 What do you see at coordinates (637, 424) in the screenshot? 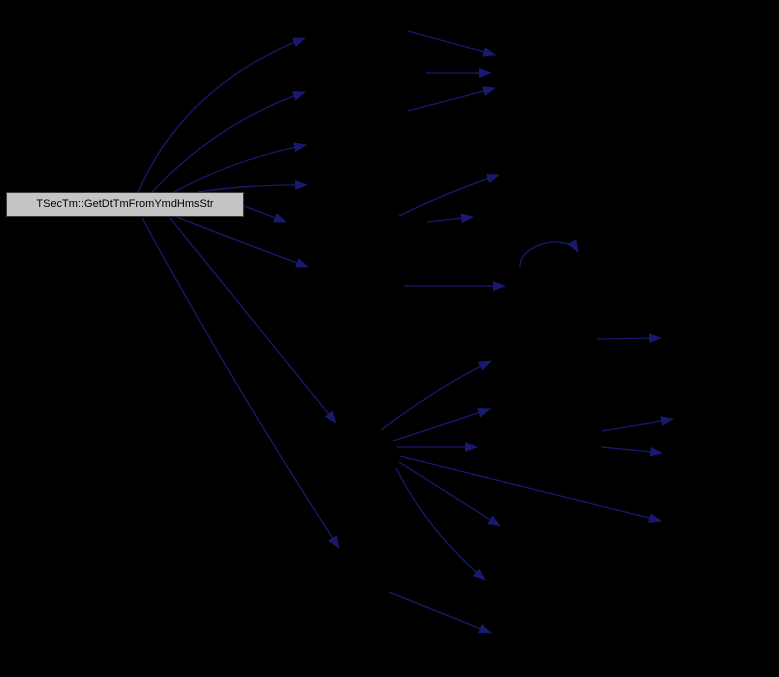
I see `edge-mid-to-right-up` at bounding box center [637, 424].